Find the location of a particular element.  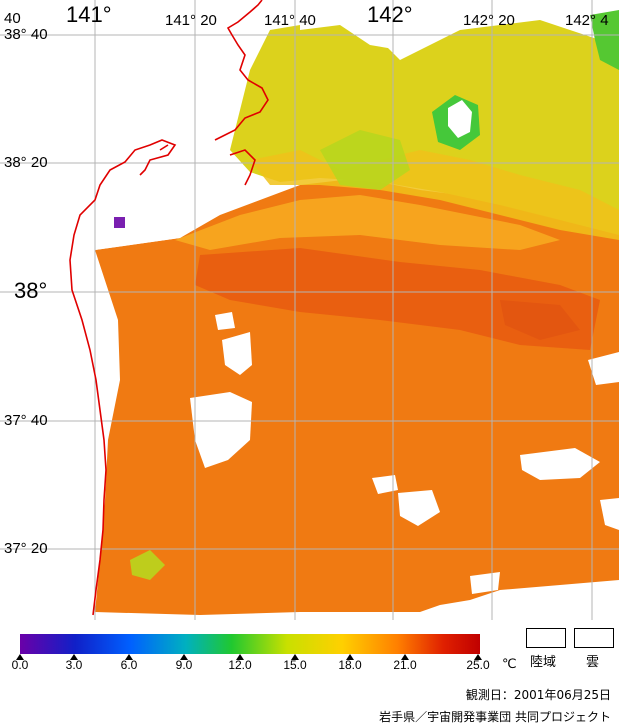

credit-text: 岩手県／宇宙開発事業団 共同プロジェクト is located at coordinates (495, 717).